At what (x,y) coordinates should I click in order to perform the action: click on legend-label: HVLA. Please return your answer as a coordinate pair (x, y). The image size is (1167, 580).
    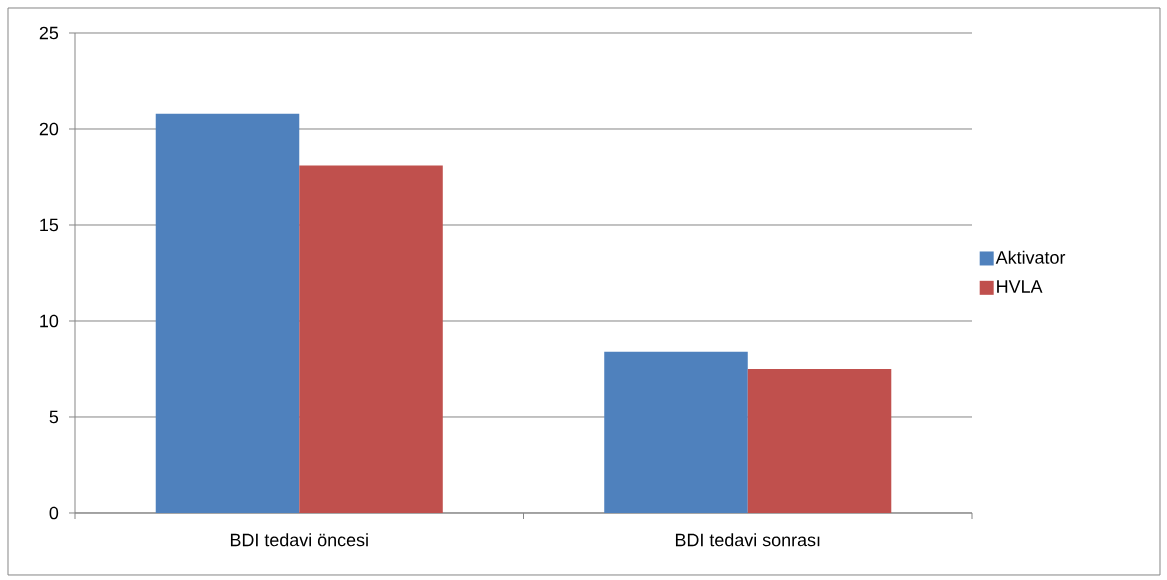
    Looking at the image, I should click on (1020, 286).